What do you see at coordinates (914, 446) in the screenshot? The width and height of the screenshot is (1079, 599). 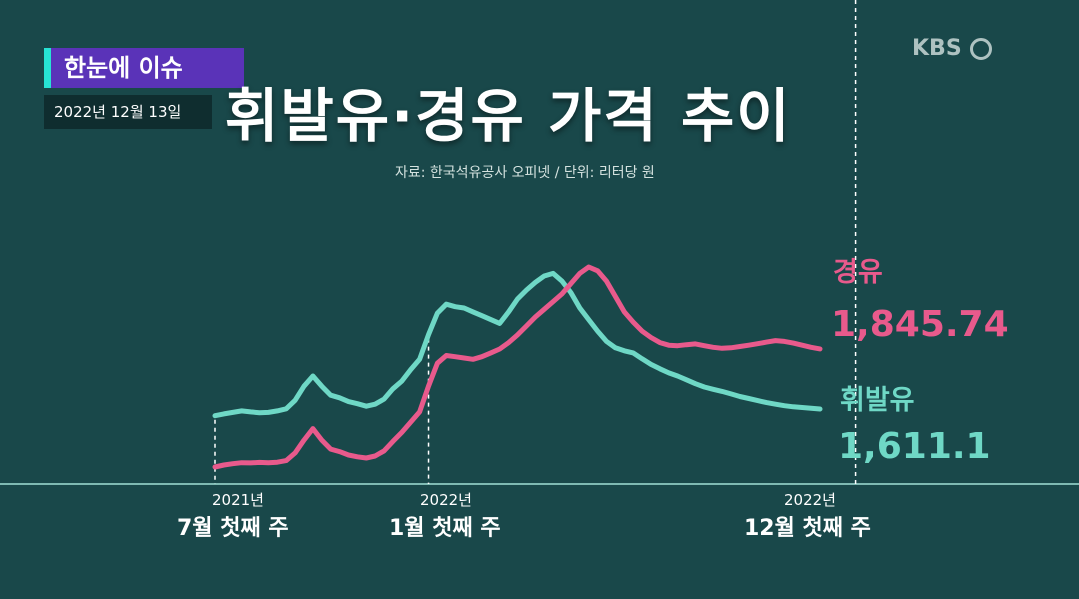 I see `legend-gasoline-value: 1,611.1` at bounding box center [914, 446].